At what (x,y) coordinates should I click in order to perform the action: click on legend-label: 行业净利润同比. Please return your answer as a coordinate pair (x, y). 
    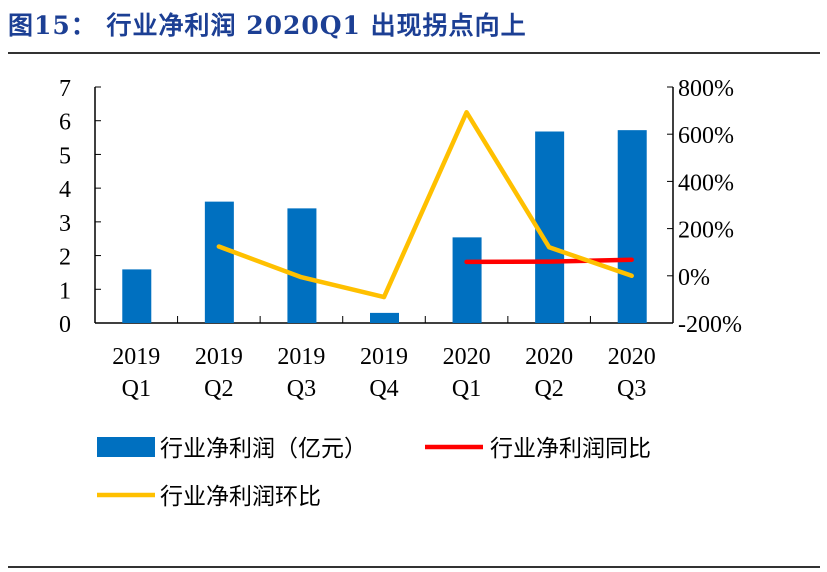
    Looking at the image, I should click on (570, 448).